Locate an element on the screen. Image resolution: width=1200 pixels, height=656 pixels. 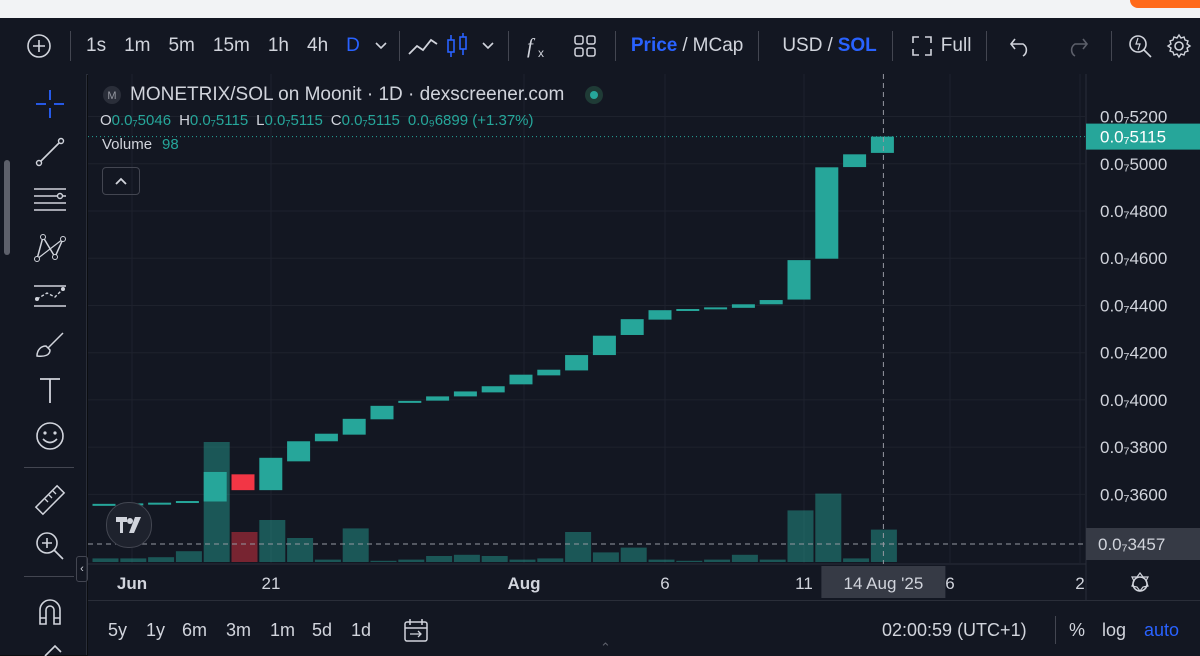
expand-panel-chevron-icon: ⌃ is located at coordinates (605, 647).